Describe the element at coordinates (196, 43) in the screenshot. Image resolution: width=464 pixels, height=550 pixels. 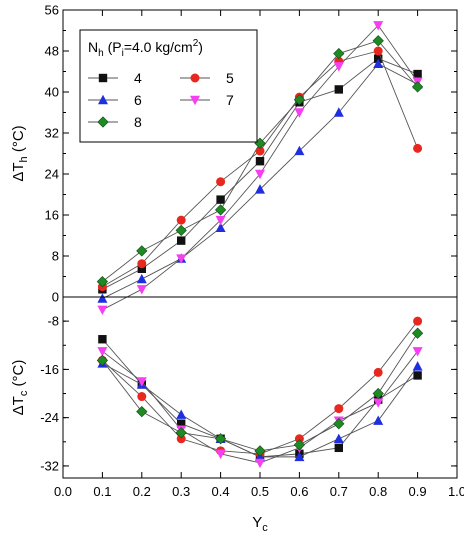
I see `legend-title-sup: 2` at that location.